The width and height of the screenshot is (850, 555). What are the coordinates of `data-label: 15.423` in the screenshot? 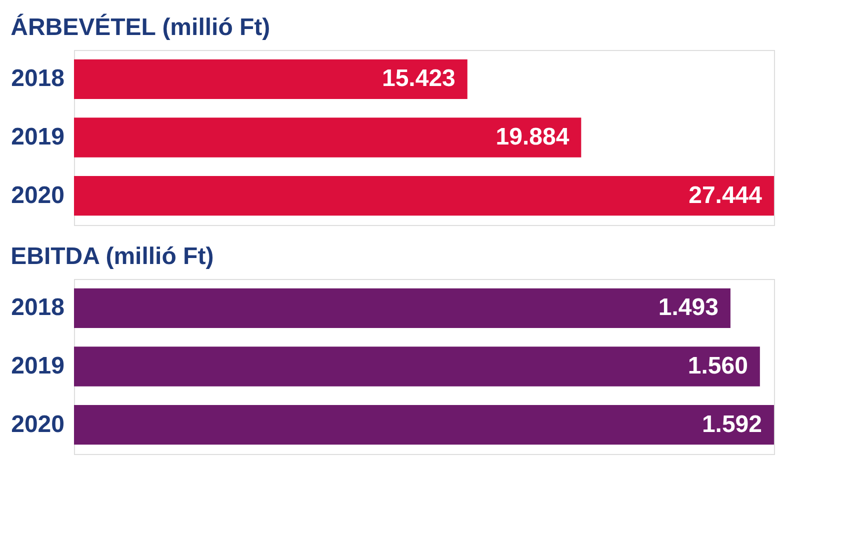 It's located at (419, 78).